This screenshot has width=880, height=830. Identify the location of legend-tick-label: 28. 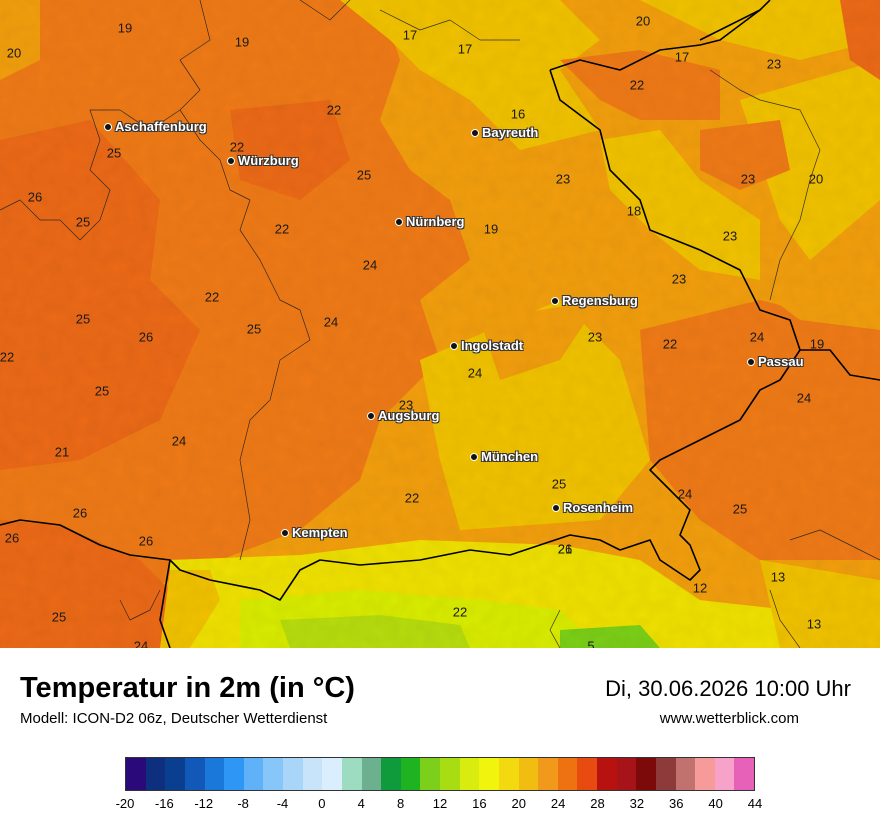
(597, 803).